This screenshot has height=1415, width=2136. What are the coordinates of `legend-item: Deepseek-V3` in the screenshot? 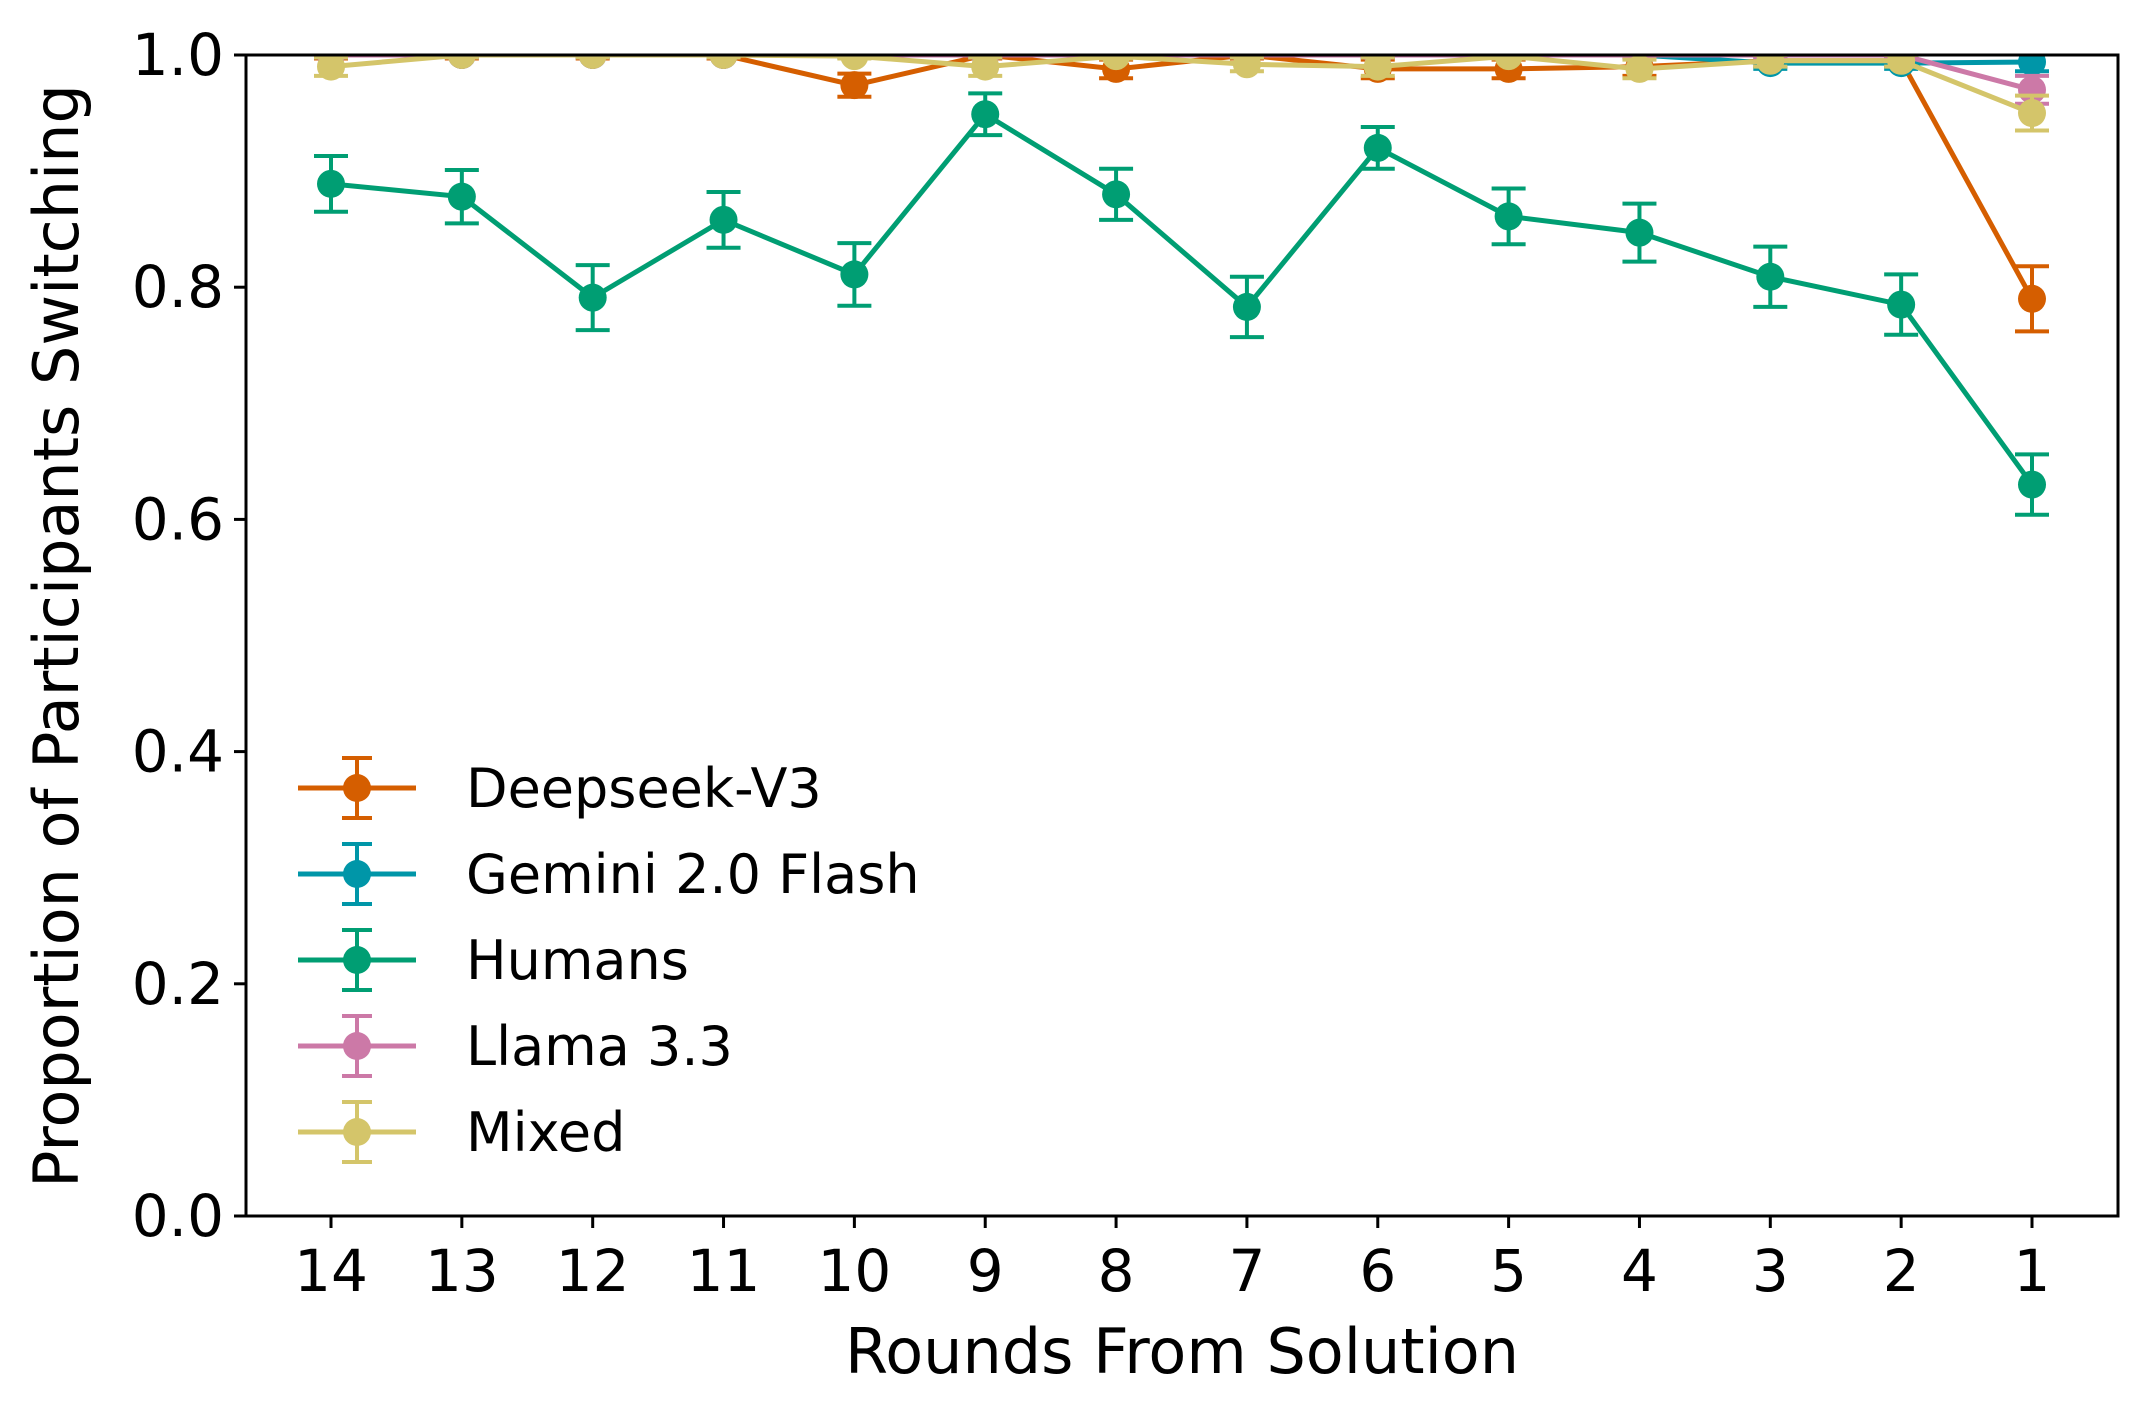 It's located at (560, 788).